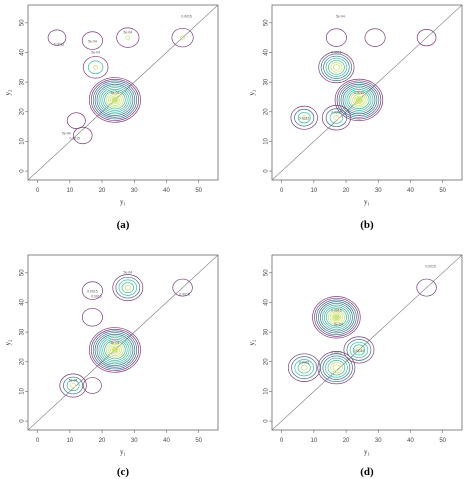 This screenshot has width=474, height=479. I want to click on x-tick-label: 30, so click(134, 441).